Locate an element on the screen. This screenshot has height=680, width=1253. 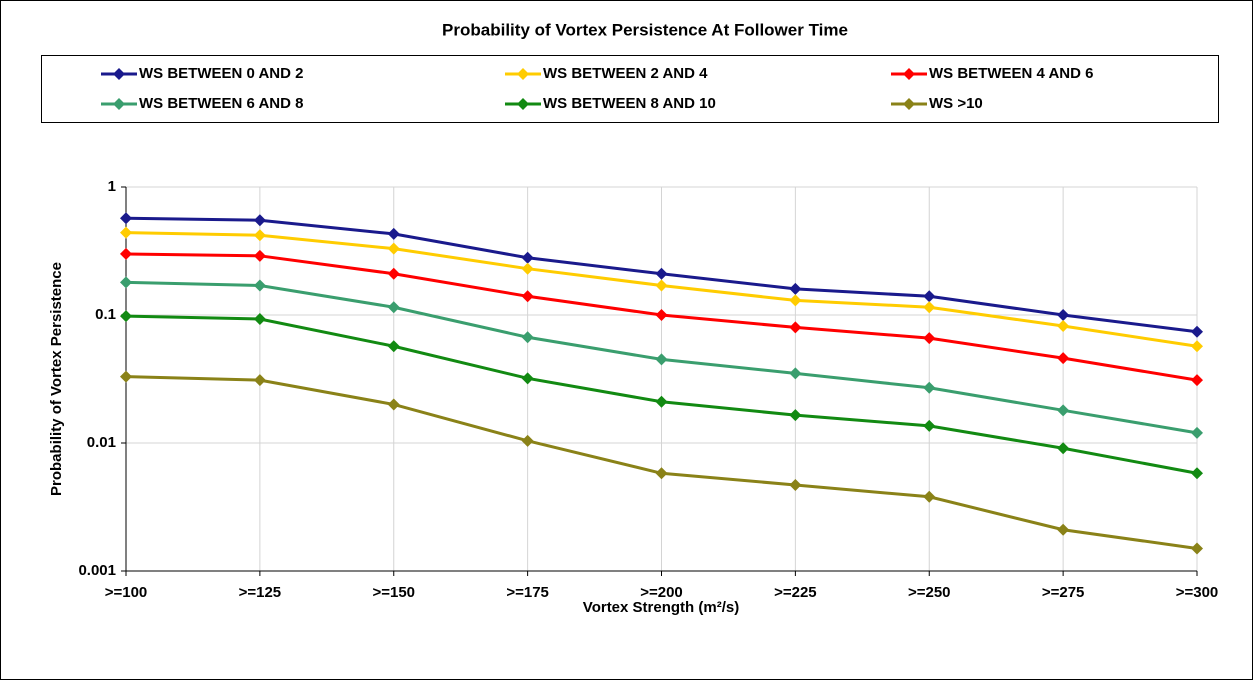
x-tick-label: >=275 is located at coordinates (1063, 592).